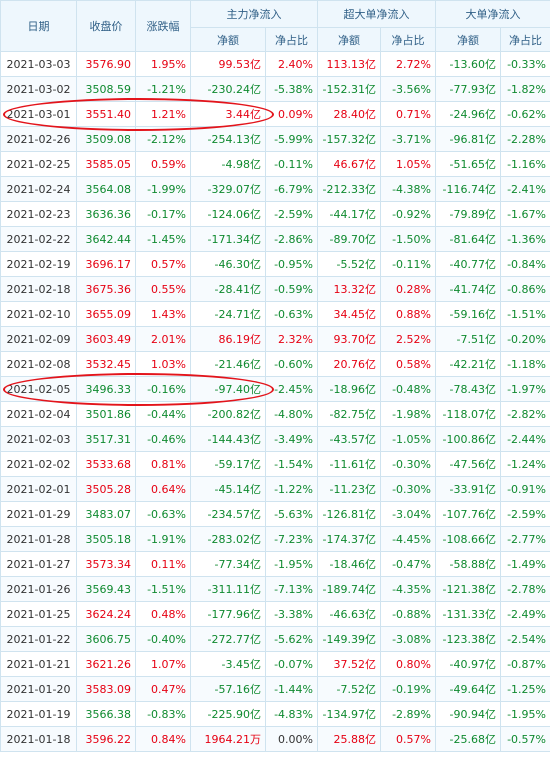  Describe the element at coordinates (349, 39) in the screenshot. I see `header-super-large-amount: 净额` at that location.